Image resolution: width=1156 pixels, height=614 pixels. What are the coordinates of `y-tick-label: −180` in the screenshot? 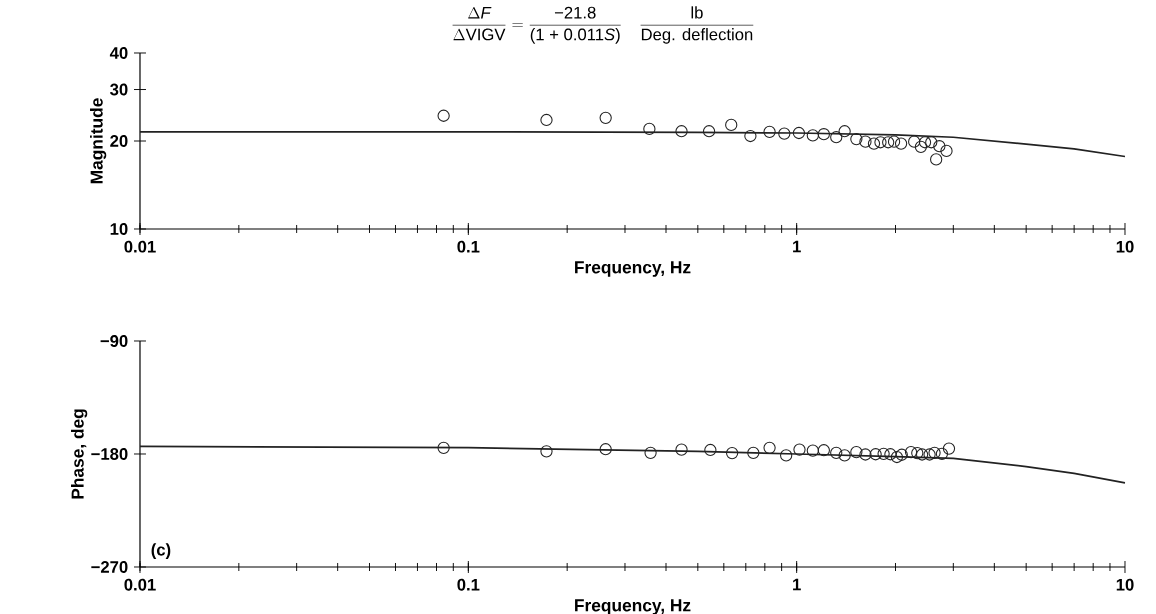 It's located at (109, 454).